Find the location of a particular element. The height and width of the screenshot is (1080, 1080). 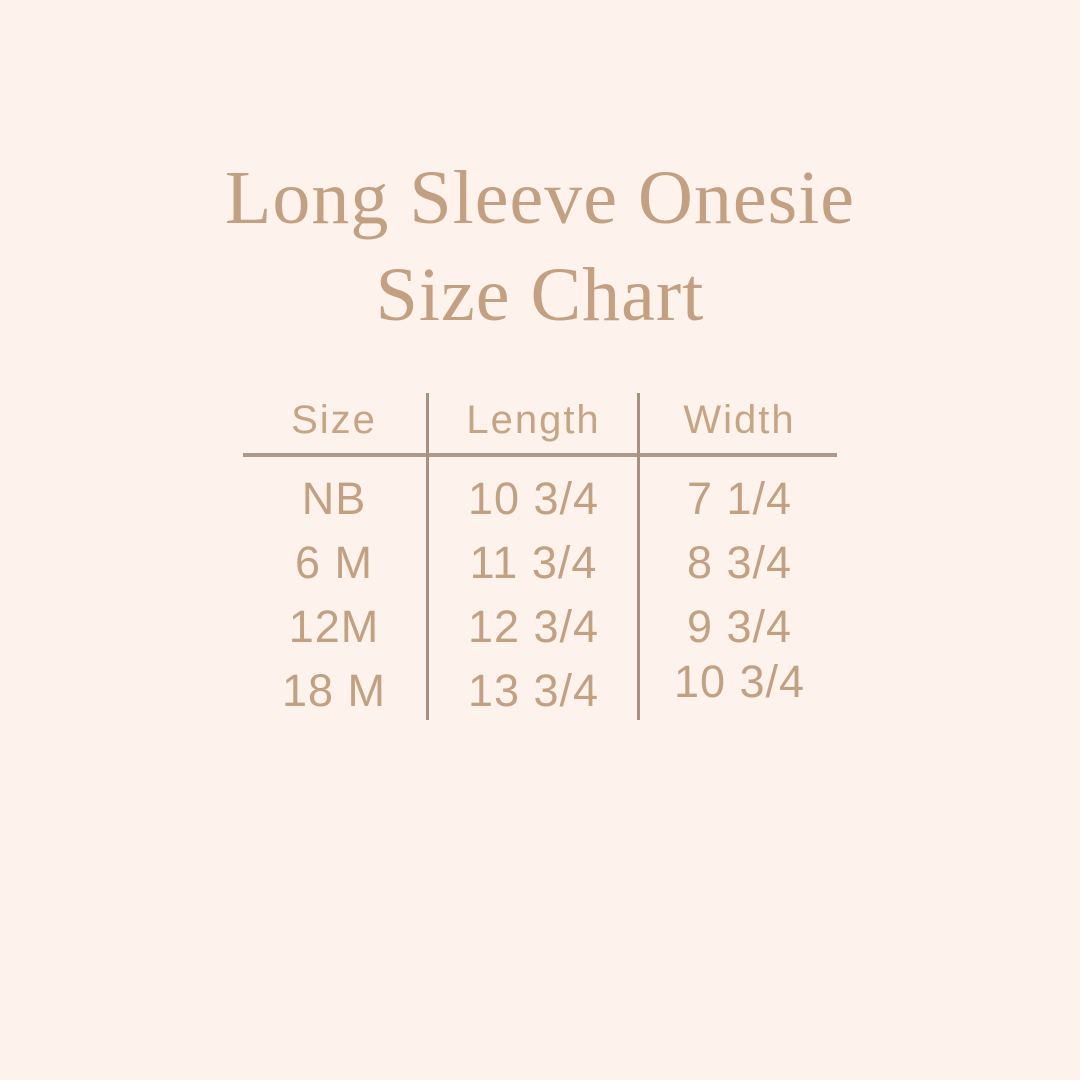

column-header-width: Width is located at coordinates (739, 419).